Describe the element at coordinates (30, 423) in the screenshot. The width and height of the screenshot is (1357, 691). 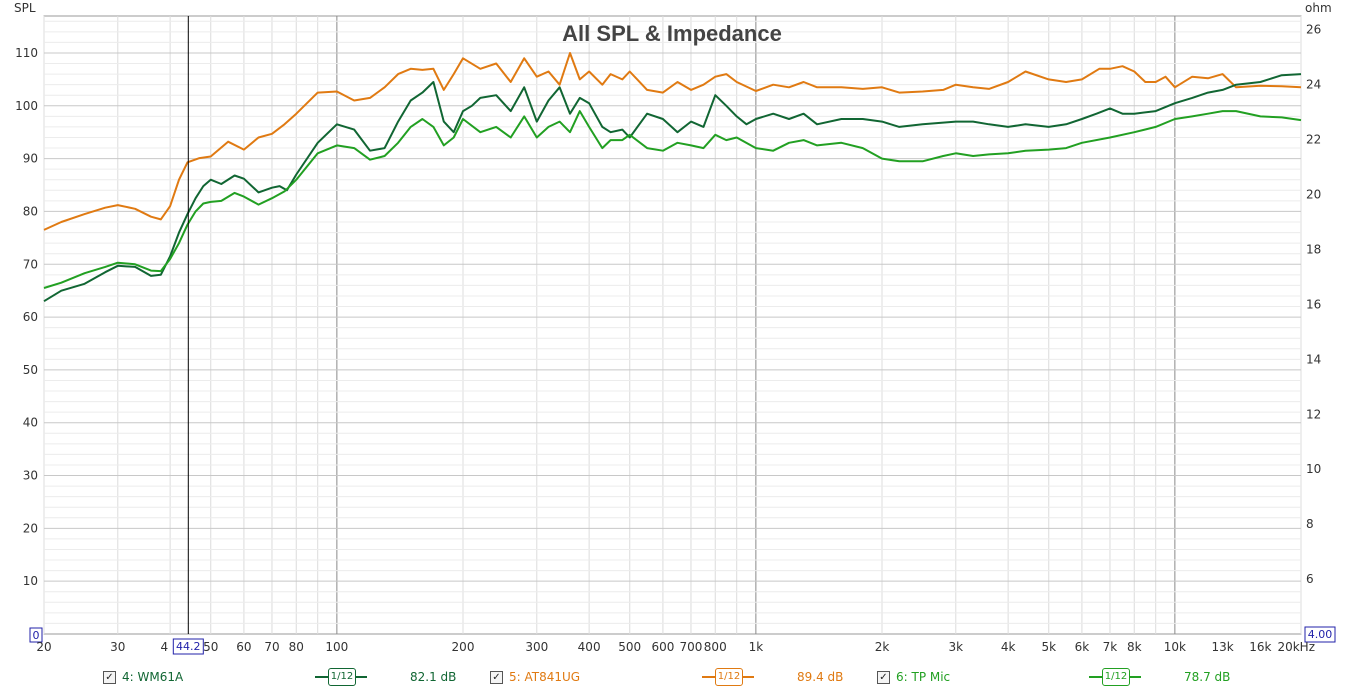
I see `y-tick-label: 40` at that location.